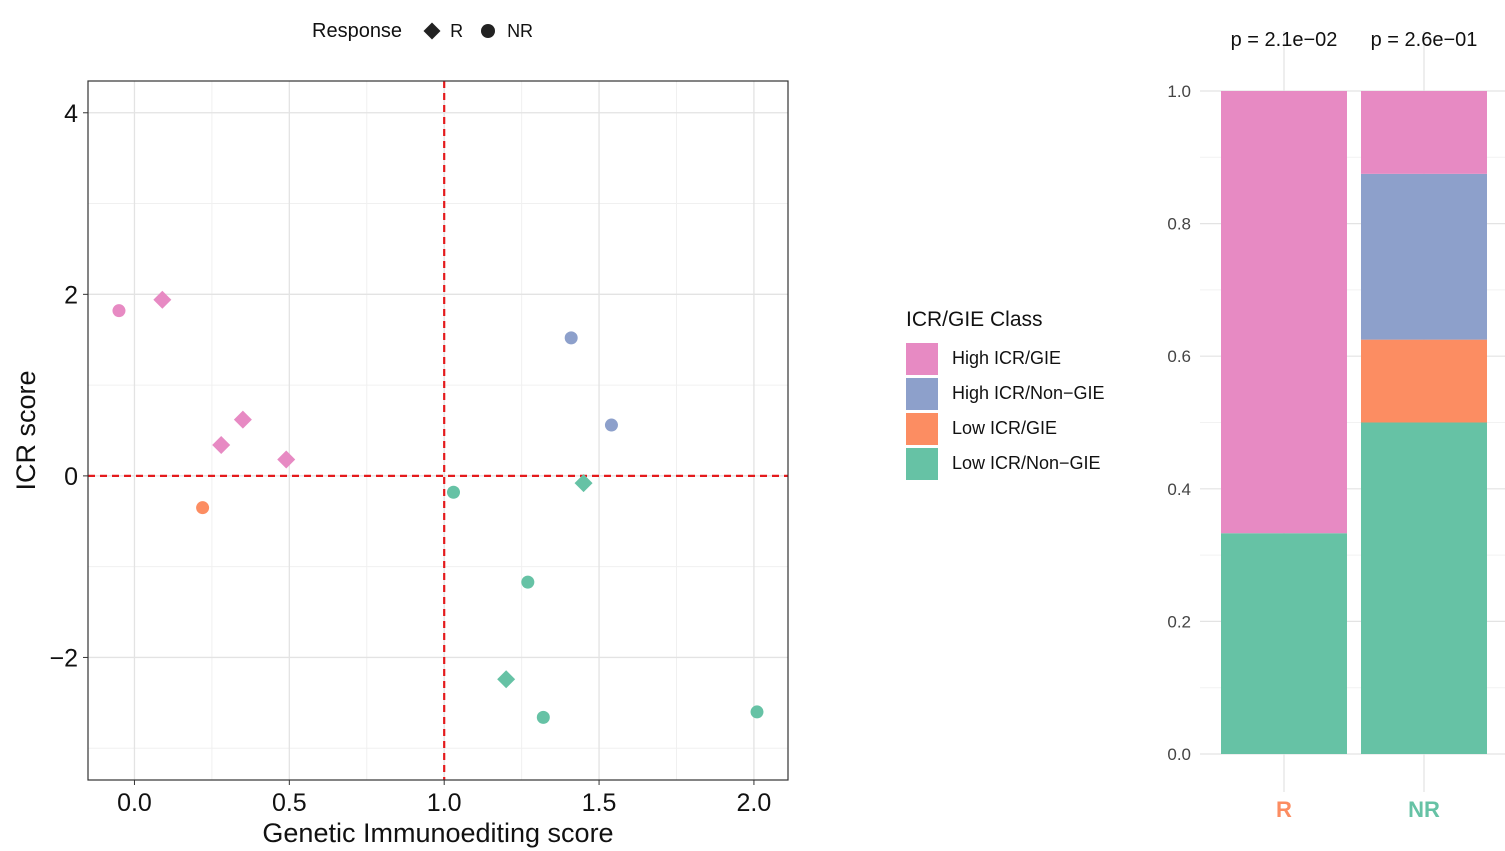  I want to click on x-tick-label: 2.0, so click(754, 803).